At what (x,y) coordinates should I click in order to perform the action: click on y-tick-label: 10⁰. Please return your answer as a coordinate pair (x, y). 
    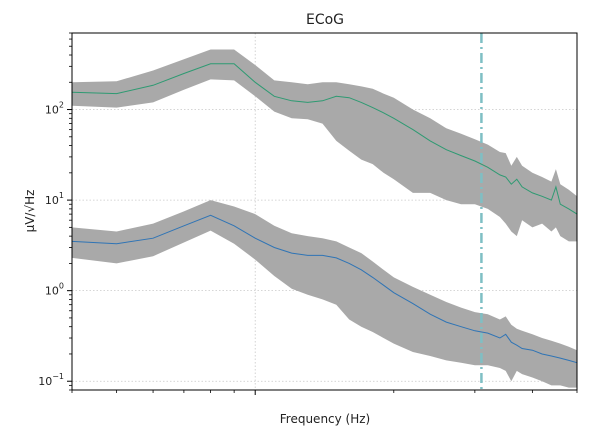
    Looking at the image, I should click on (54, 290).